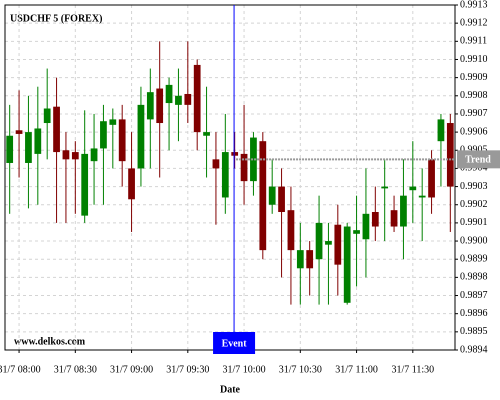 This screenshot has width=500, height=400. Describe the element at coordinates (474, 5) in the screenshot. I see `y-tick-label: 0.9913` at that location.